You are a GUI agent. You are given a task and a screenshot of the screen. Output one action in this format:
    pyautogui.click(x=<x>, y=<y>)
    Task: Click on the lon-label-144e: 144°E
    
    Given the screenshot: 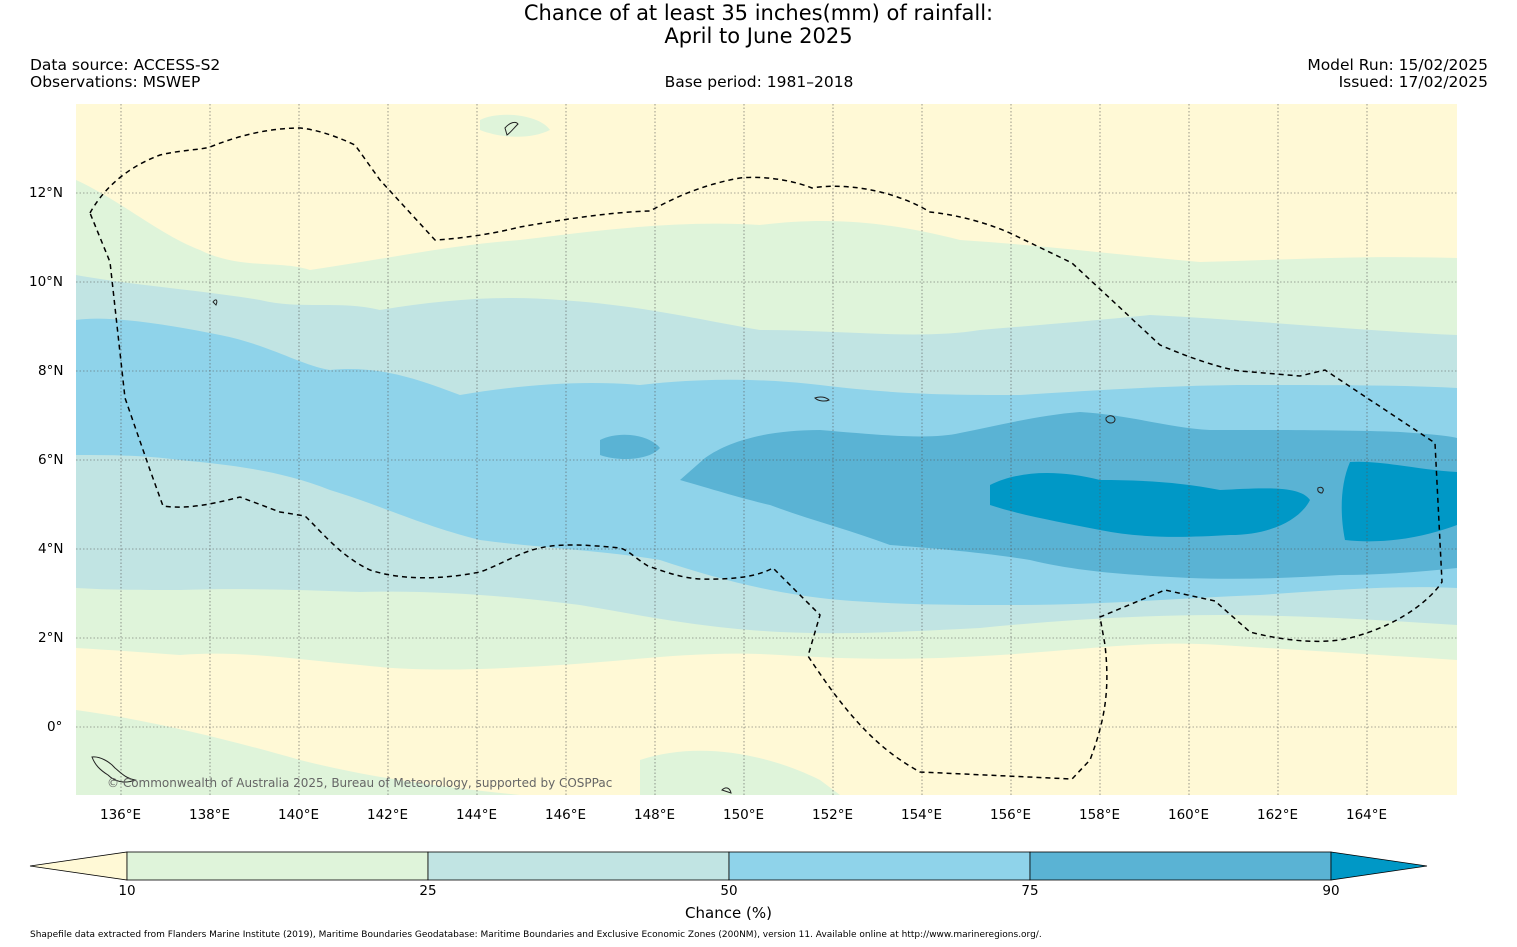 What is the action you would take?
    pyautogui.click(x=477, y=815)
    